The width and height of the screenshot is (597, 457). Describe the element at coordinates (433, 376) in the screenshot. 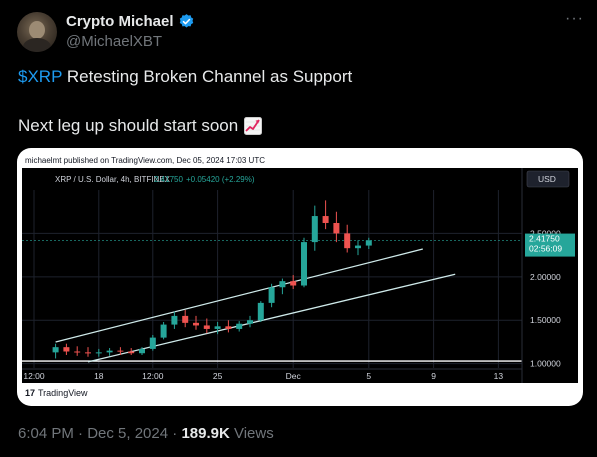

I see `time-tick-label: 9` at that location.